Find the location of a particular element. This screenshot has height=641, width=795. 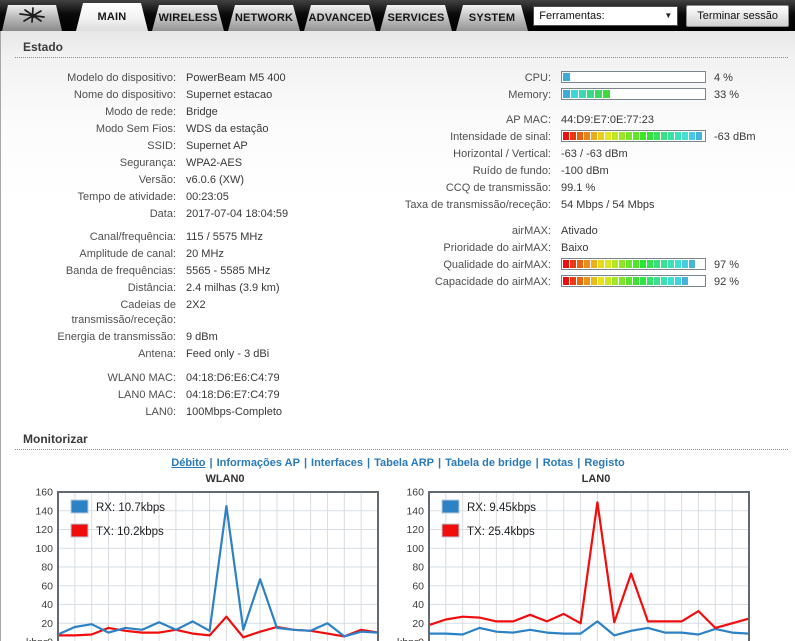

field-value: 100Mbps-Completo is located at coordinates (234, 412).